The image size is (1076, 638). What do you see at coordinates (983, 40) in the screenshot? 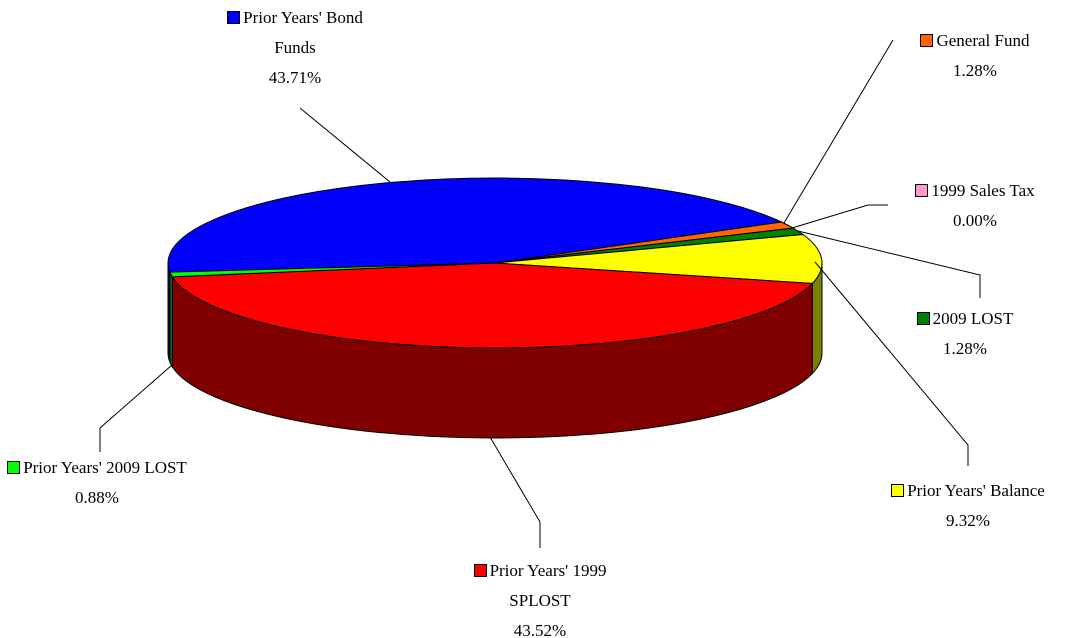
I see `slice-name: General Fund` at bounding box center [983, 40].